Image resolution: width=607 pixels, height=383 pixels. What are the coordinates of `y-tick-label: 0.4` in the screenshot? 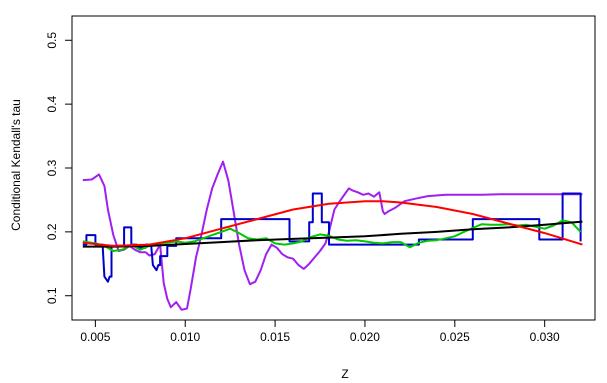 It's located at (52, 103).